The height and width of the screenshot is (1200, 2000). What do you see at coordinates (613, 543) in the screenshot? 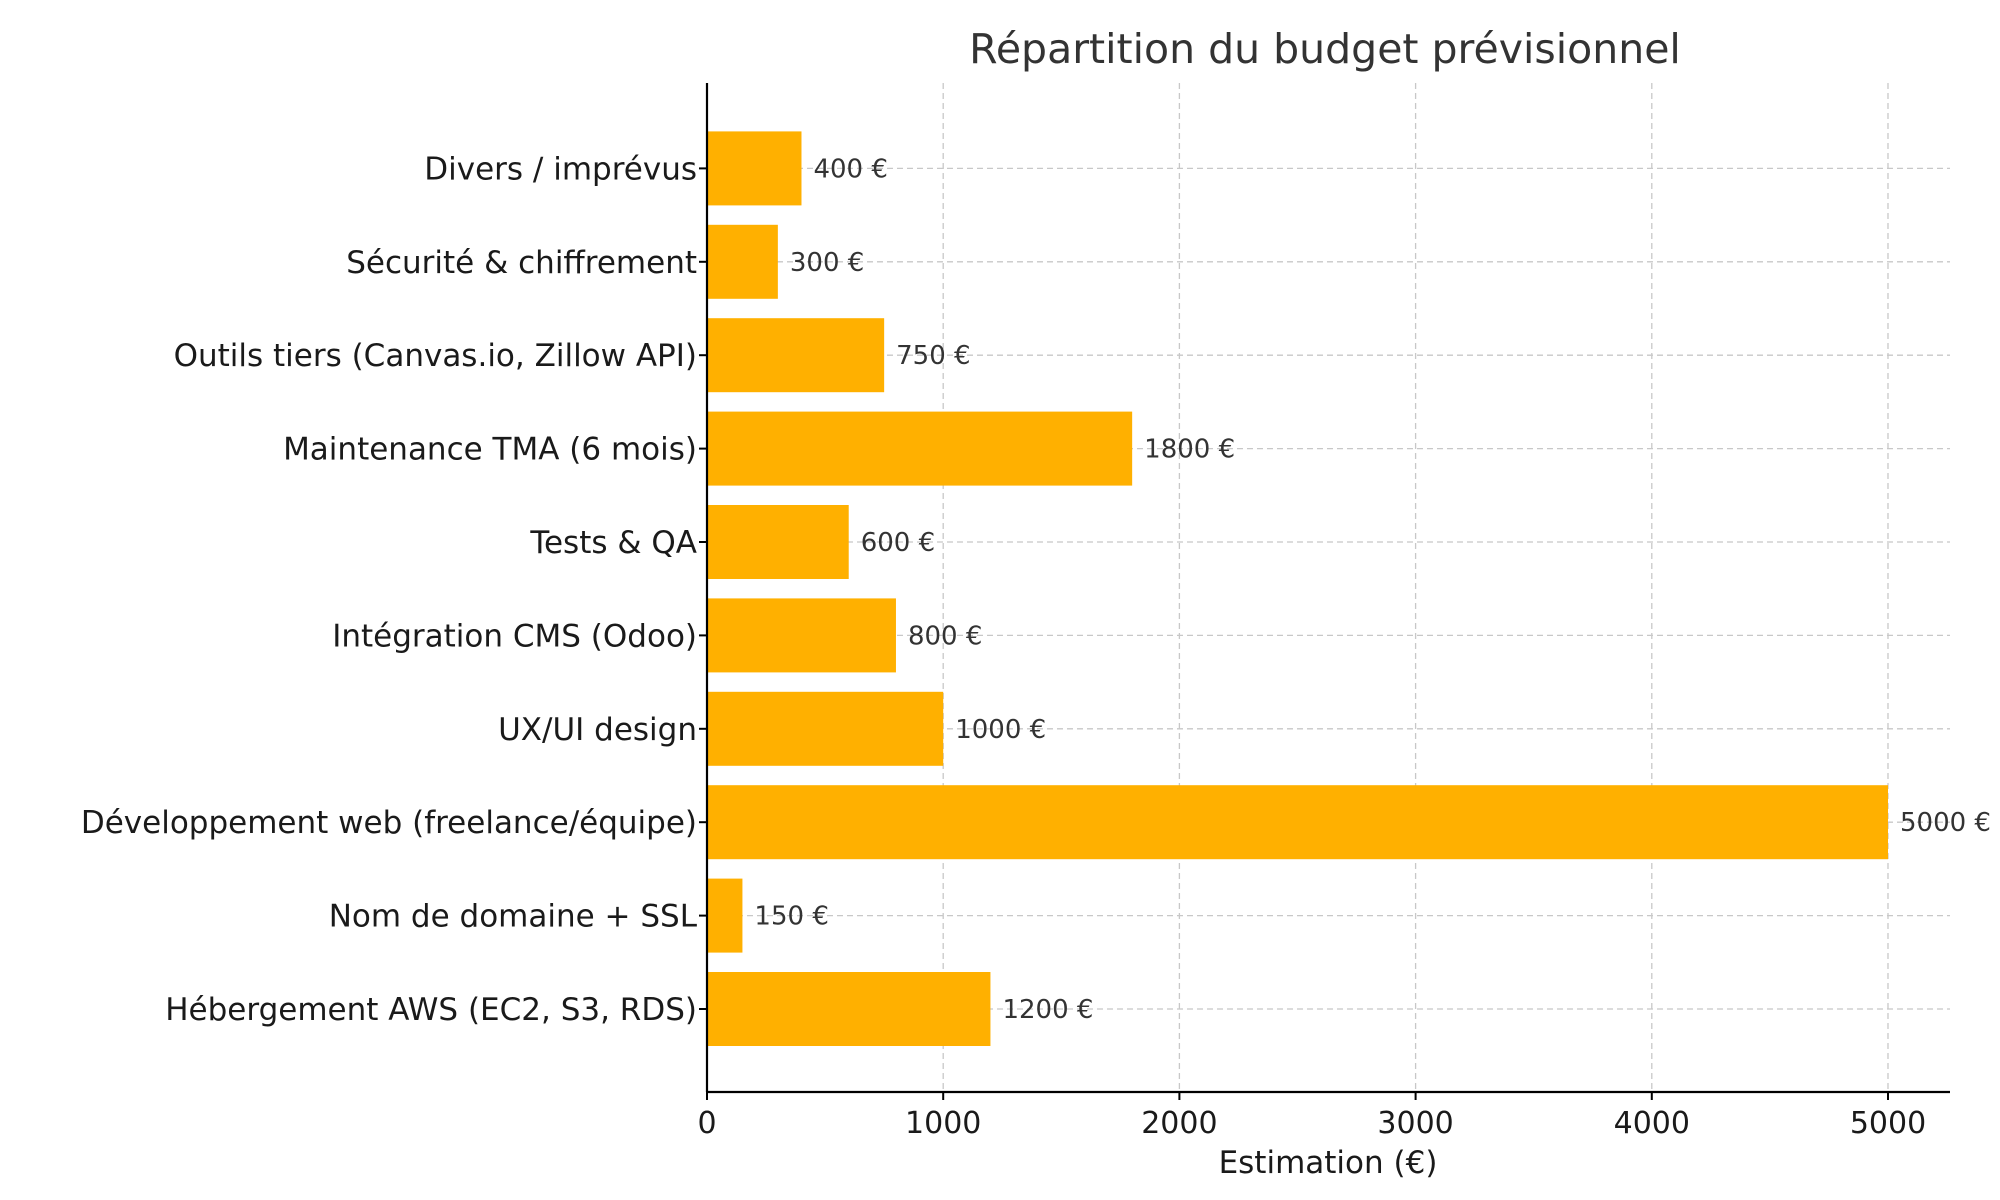
I see `category-label: Tests & QA` at bounding box center [613, 543].